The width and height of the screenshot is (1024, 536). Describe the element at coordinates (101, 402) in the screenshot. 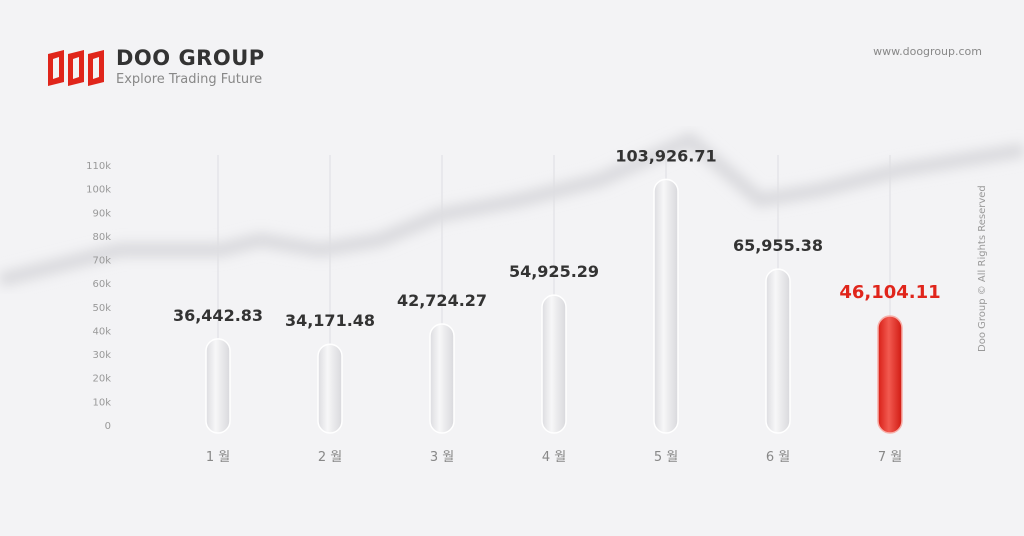

I see `y-tick-label: 10k` at that location.